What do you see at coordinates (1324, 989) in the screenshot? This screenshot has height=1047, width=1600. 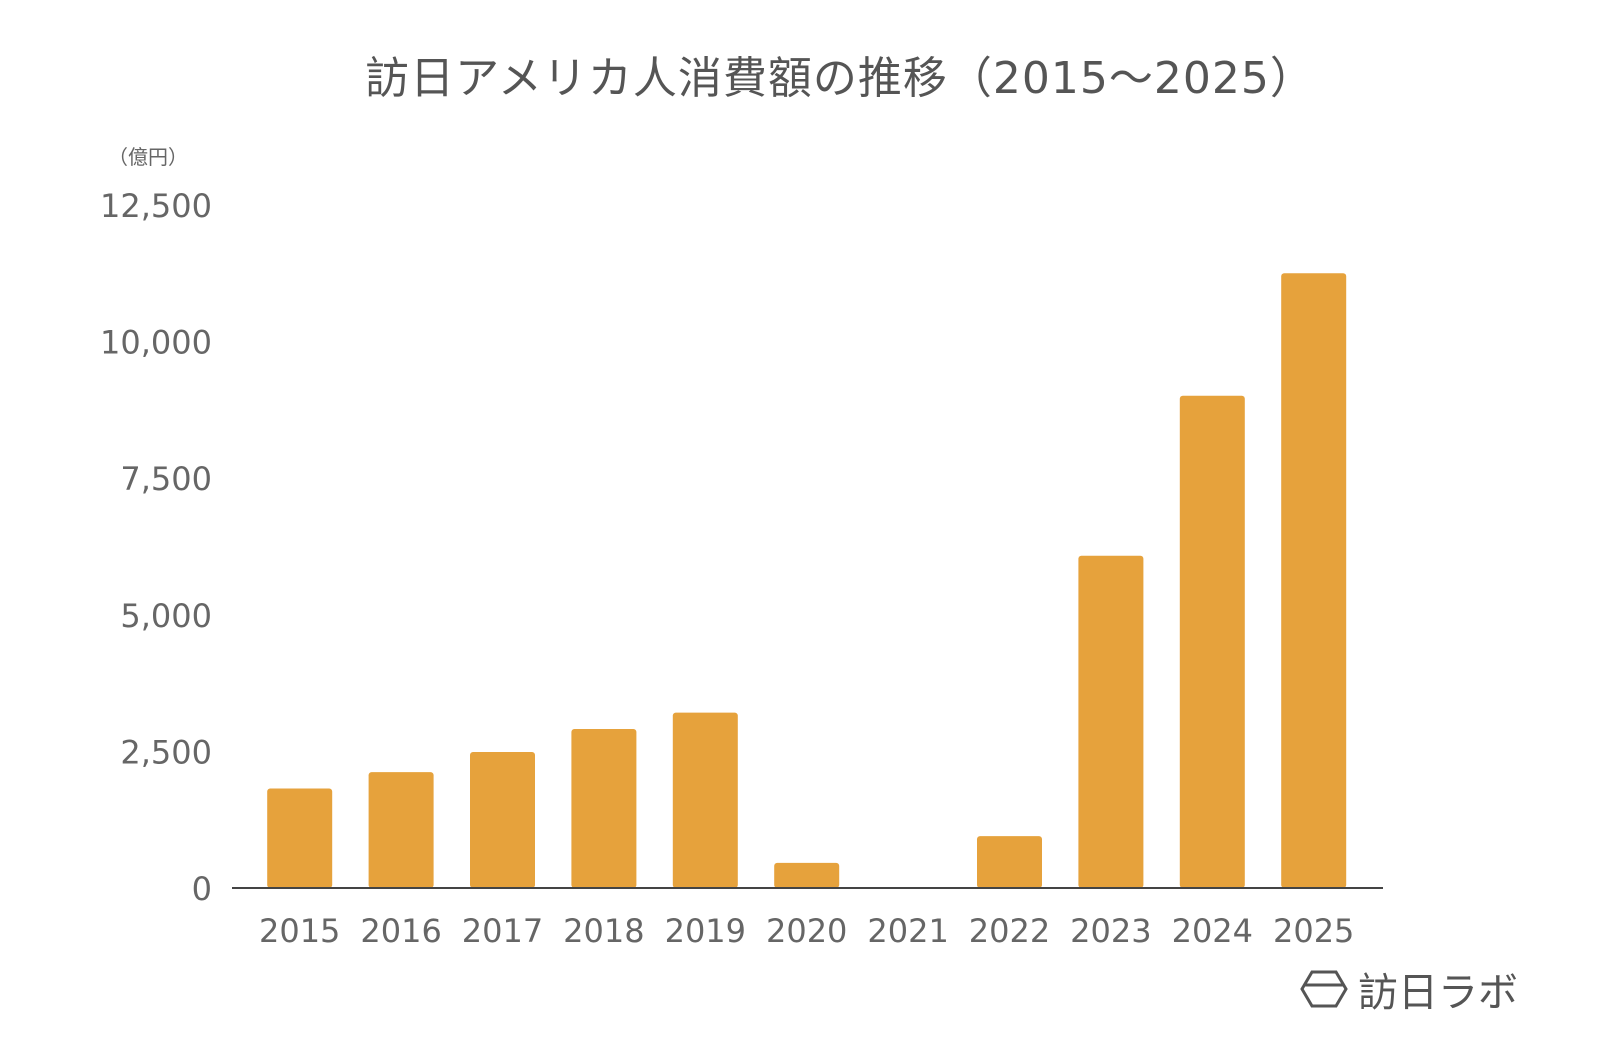 I see `hexagon-logo-icon` at bounding box center [1324, 989].